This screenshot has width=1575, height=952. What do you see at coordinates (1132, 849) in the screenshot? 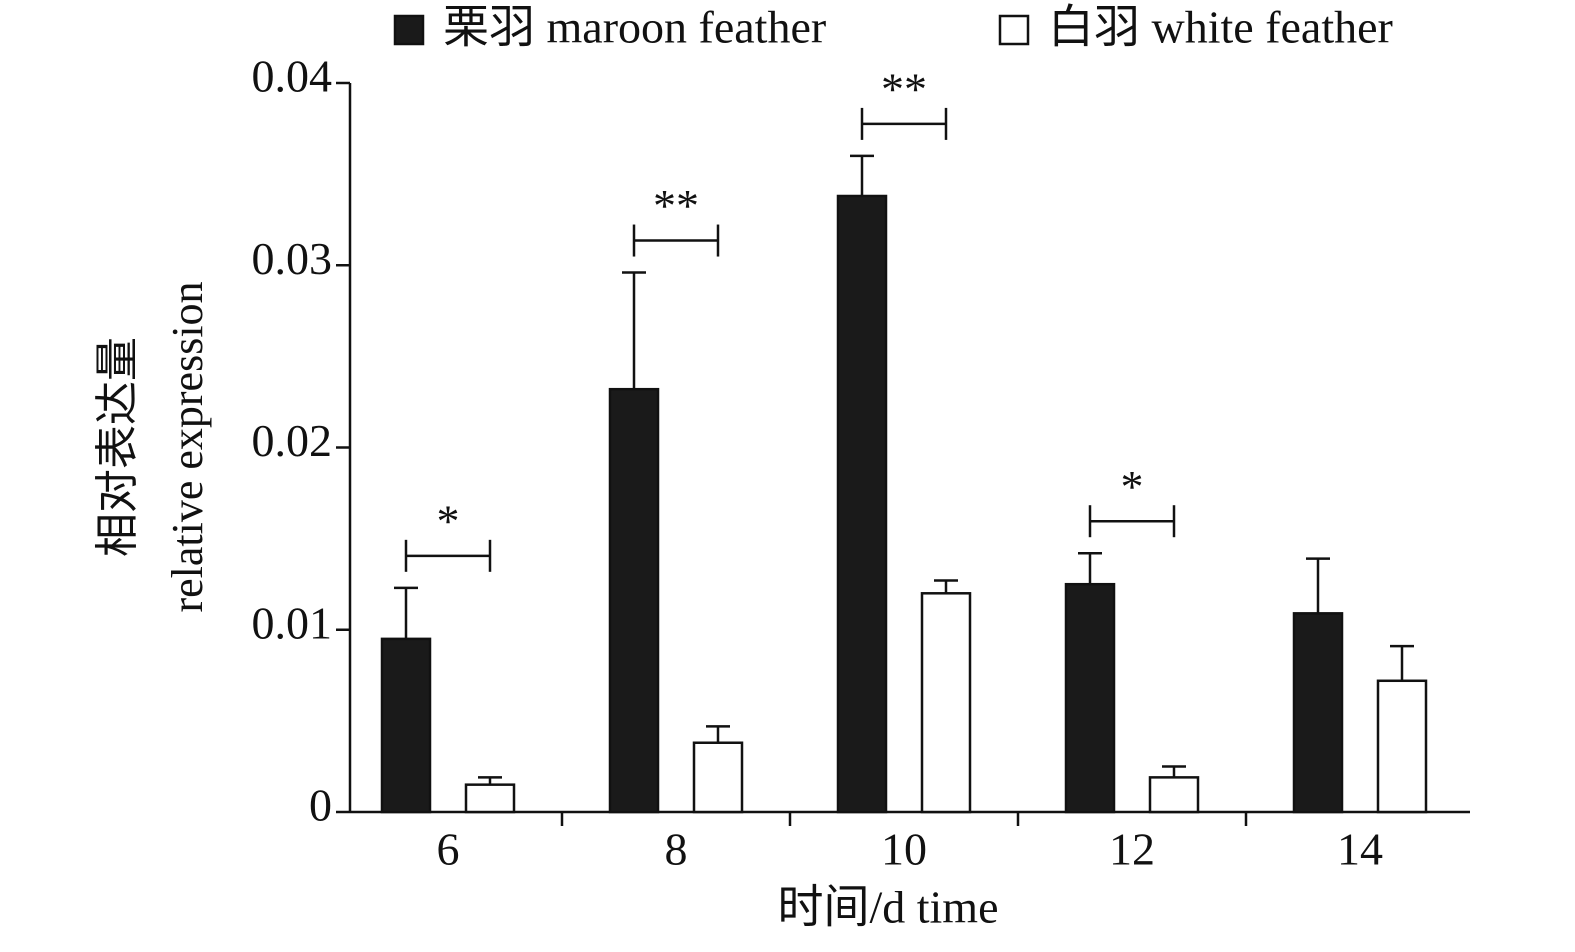
I see `x-tick-label: 12` at bounding box center [1132, 849].